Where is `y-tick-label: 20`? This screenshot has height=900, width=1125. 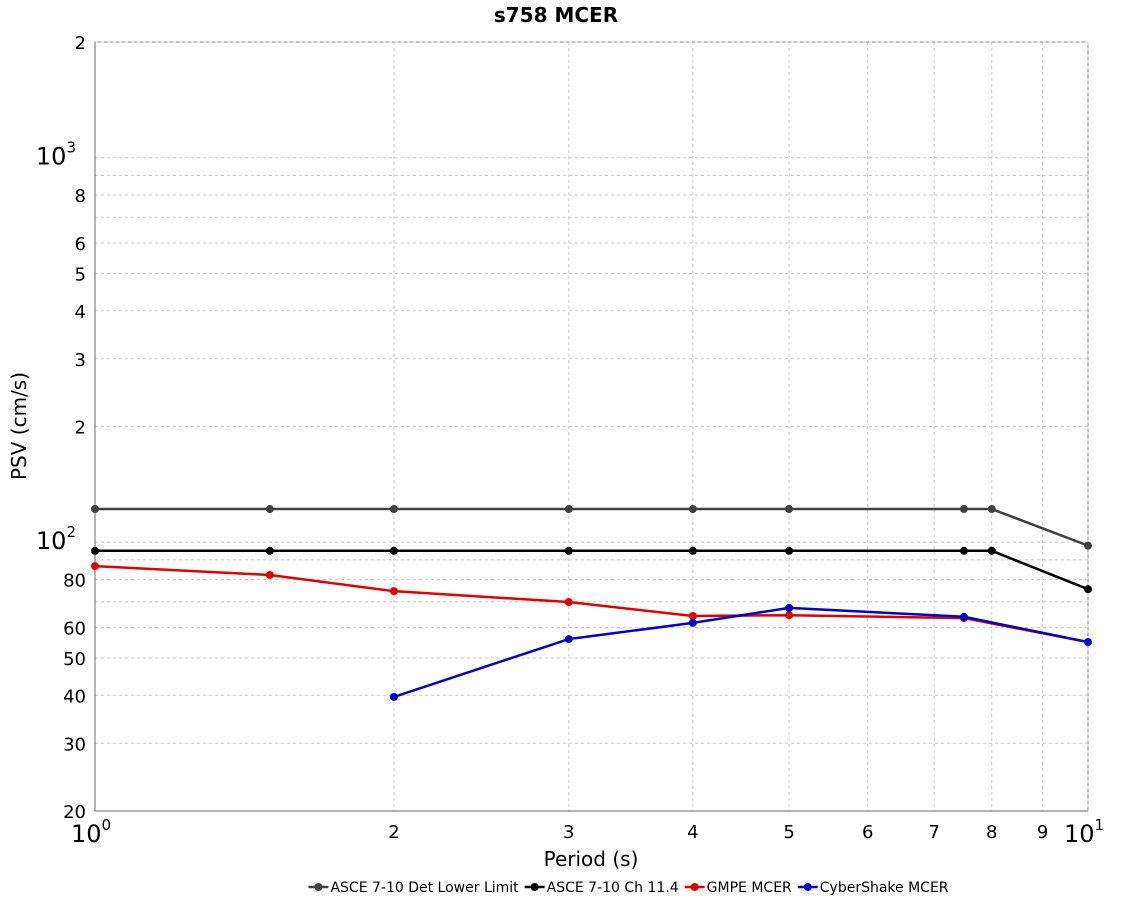 y-tick-label: 20 is located at coordinates (74, 812).